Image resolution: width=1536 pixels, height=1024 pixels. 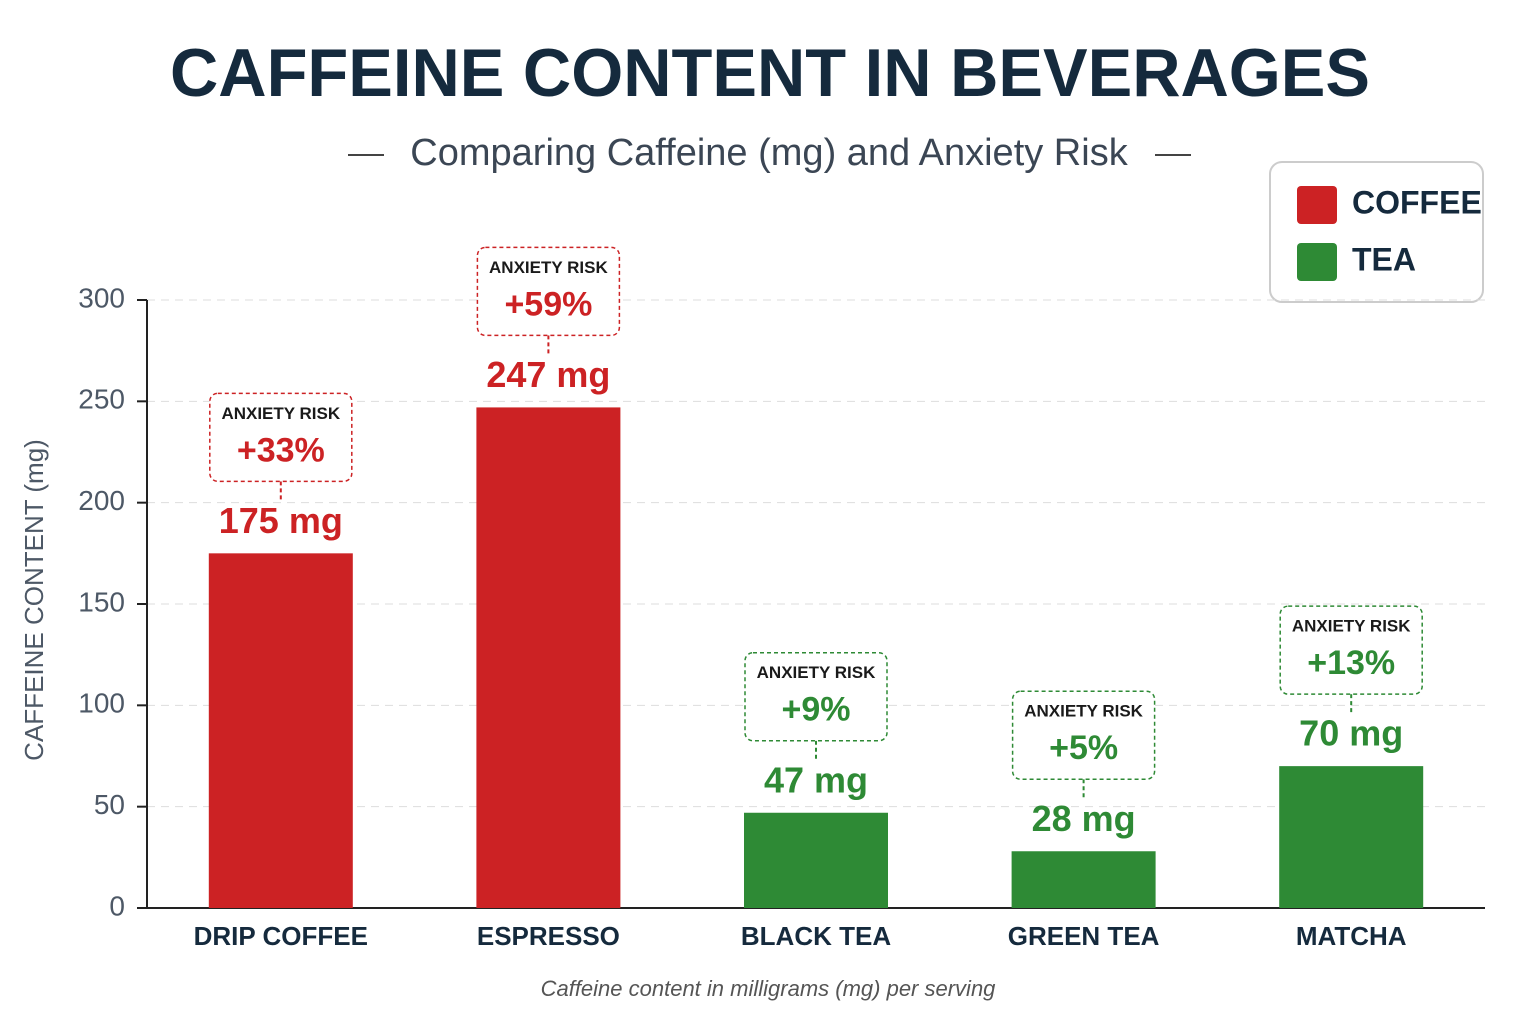 What do you see at coordinates (816, 779) in the screenshot?
I see `value-label: 47 mg` at bounding box center [816, 779].